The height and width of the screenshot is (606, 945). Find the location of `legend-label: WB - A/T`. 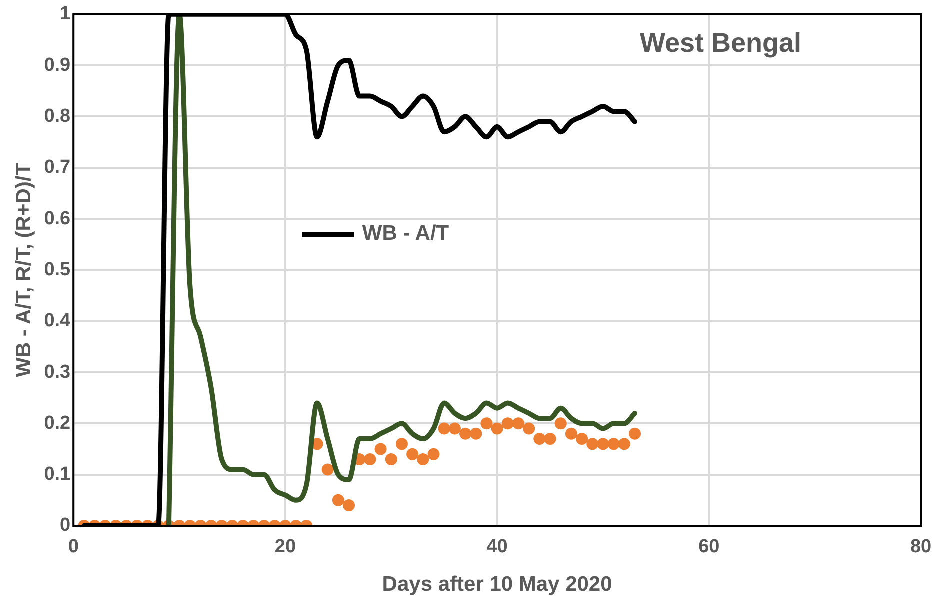

legend-label: WB - A/T is located at coordinates (406, 234).